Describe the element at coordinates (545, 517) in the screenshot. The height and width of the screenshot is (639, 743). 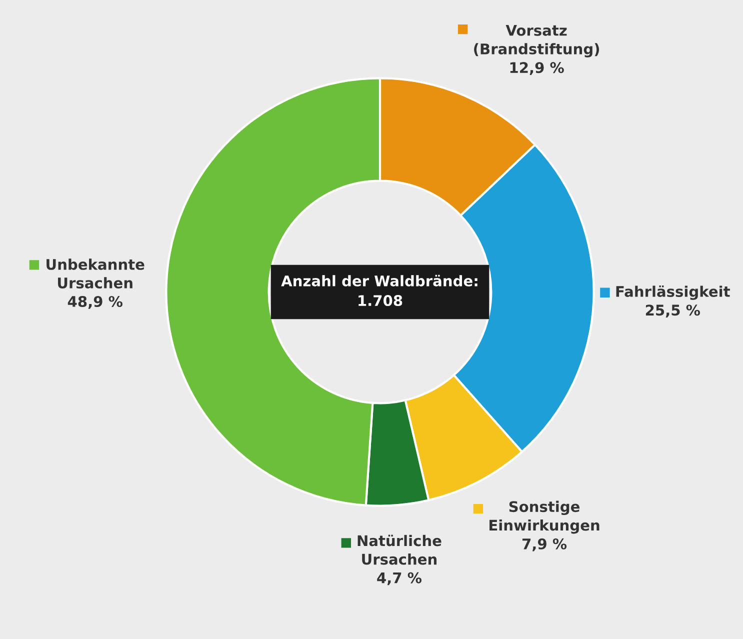
I see `legend-label: Sonstige Einwirkungen` at that location.